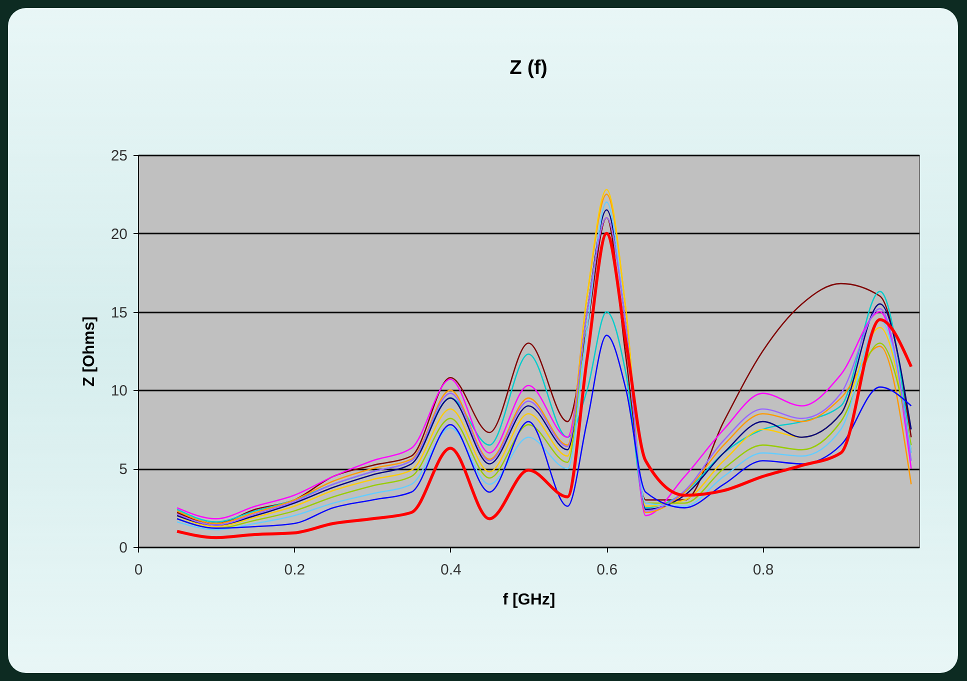 This screenshot has height=681, width=967. I want to click on x-tick-label: 0.8, so click(763, 570).